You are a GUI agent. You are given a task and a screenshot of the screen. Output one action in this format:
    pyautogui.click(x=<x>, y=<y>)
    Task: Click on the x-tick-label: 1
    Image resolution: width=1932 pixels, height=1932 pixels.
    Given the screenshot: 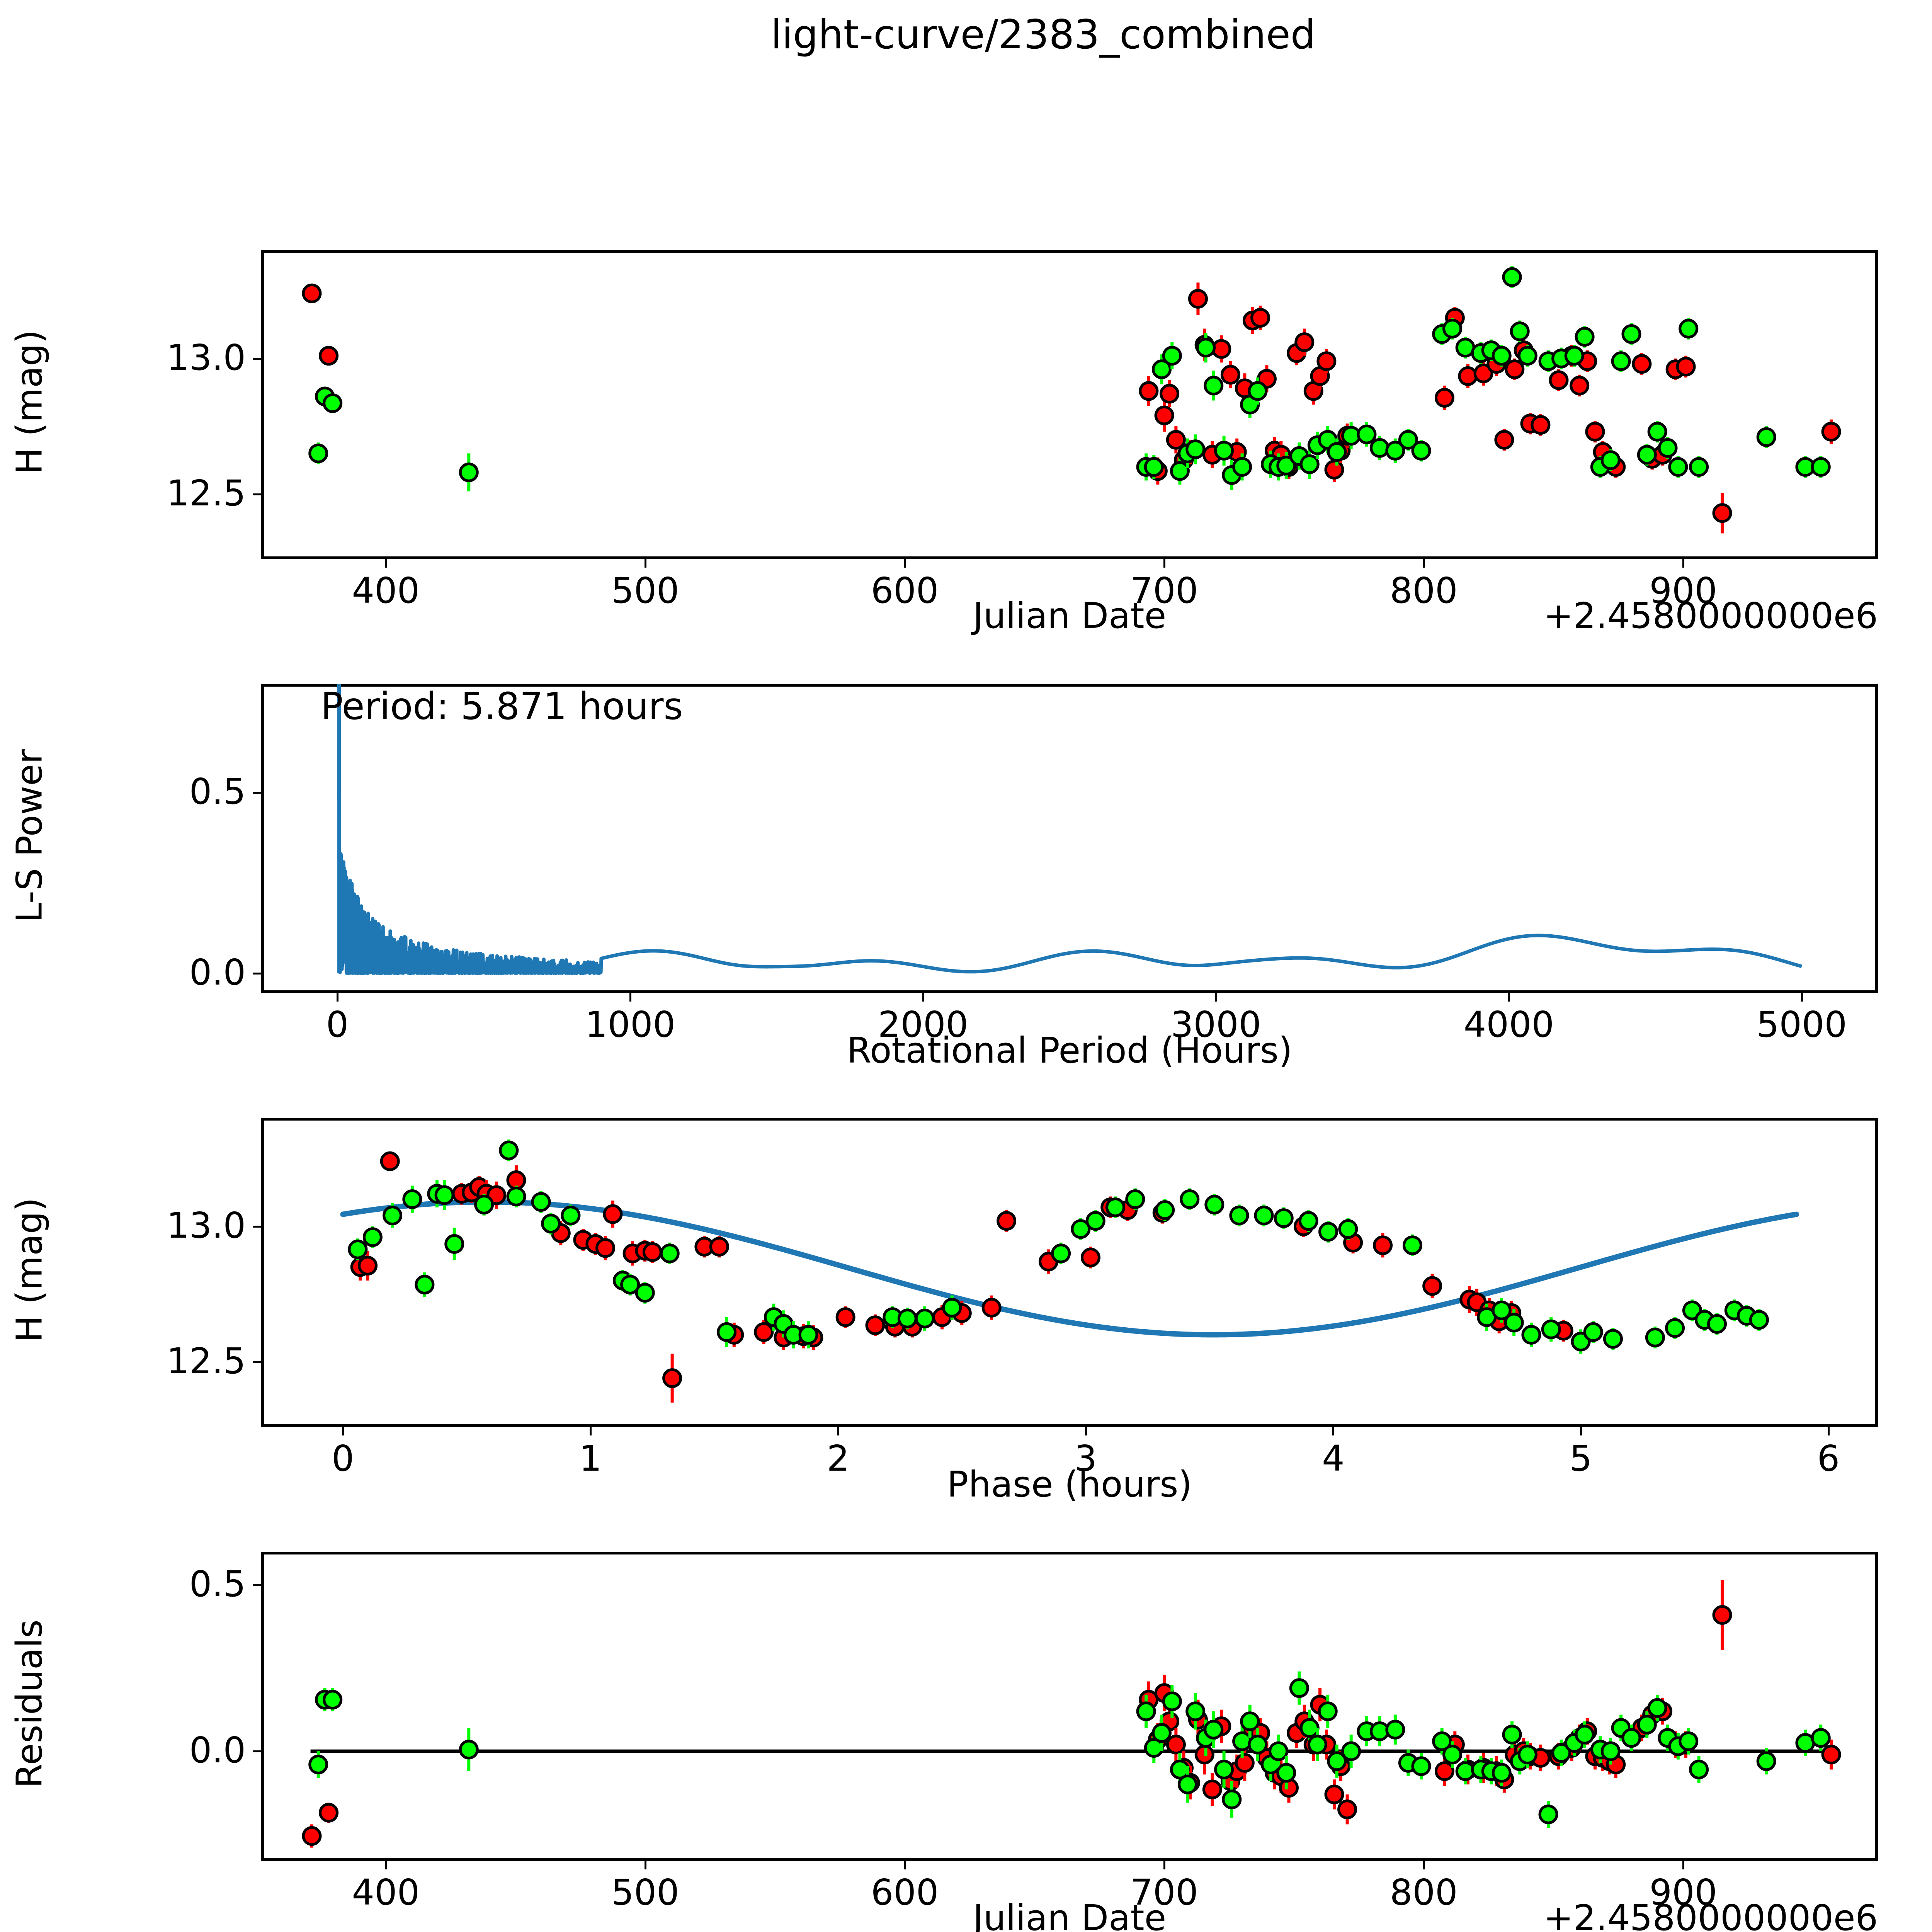 What is the action you would take?
    pyautogui.click(x=590, y=1459)
    